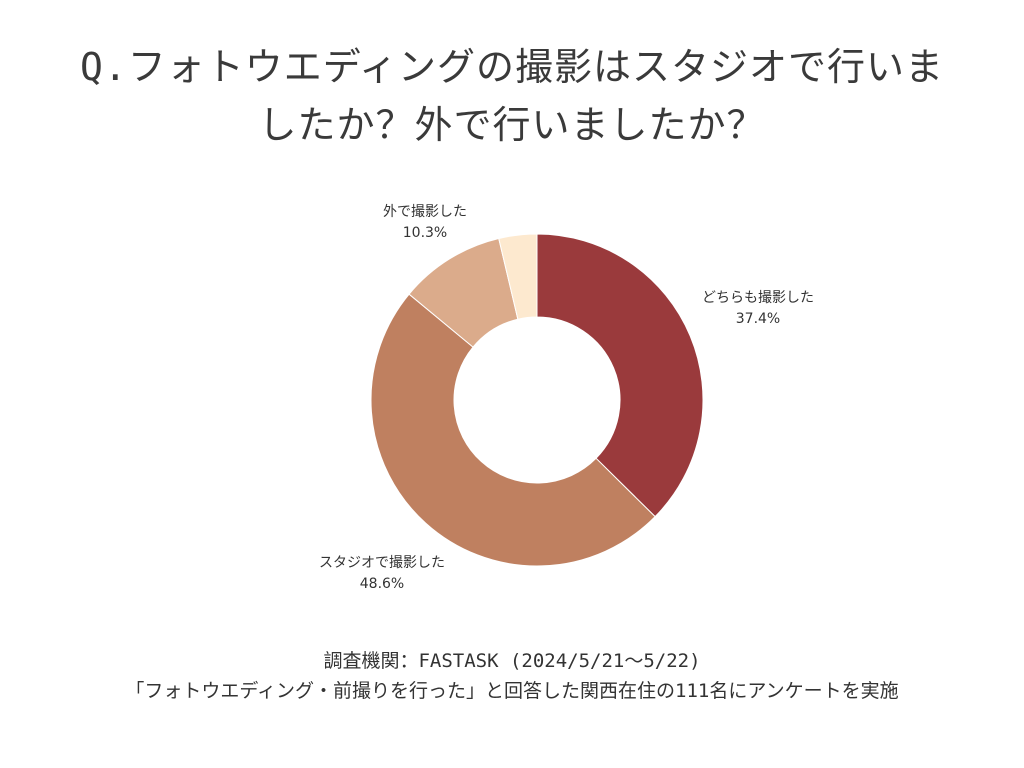 The height and width of the screenshot is (768, 1024). What do you see at coordinates (382, 584) in the screenshot?
I see `slice-value-label-2: 48.6%` at bounding box center [382, 584].